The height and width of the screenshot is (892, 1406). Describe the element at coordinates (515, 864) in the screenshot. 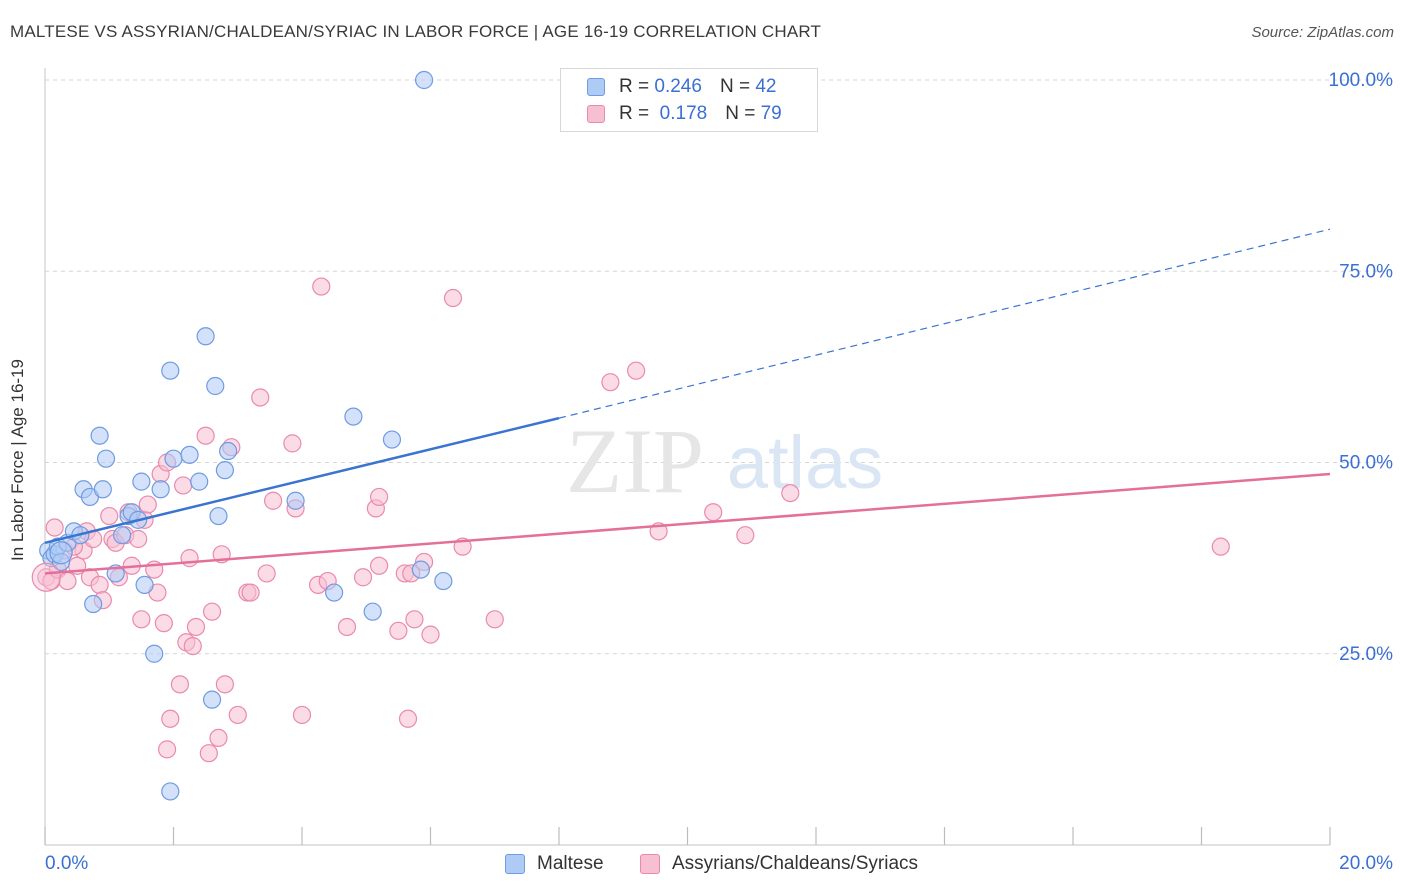

I see `bottom-maltese-swatch` at that location.